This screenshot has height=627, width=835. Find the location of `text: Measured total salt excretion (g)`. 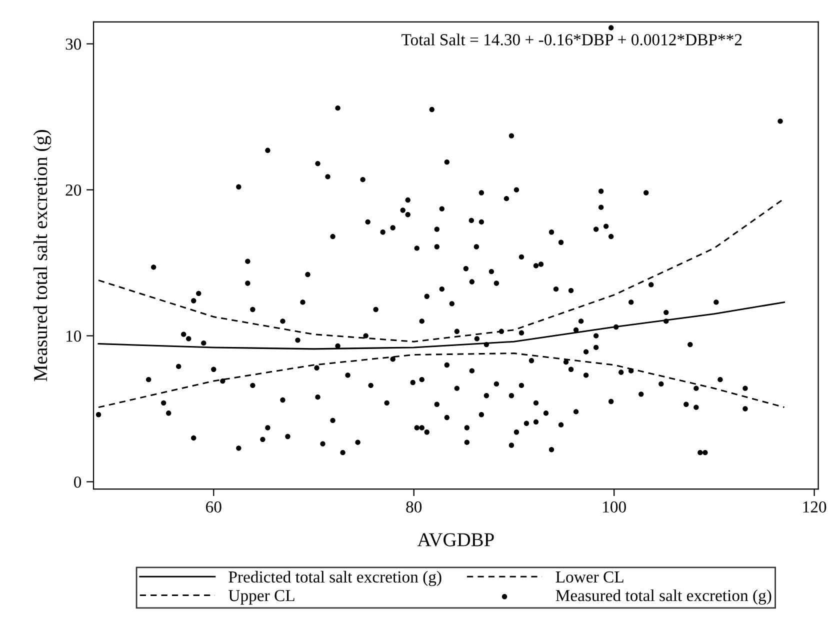

text: Measured total salt excretion (g) is located at coordinates (664, 597).